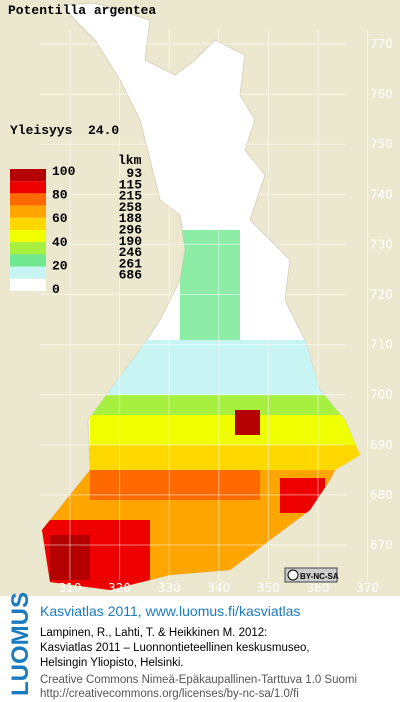 The width and height of the screenshot is (400, 702). Describe the element at coordinates (381, 545) in the screenshot. I see `y-label: 670` at that location.